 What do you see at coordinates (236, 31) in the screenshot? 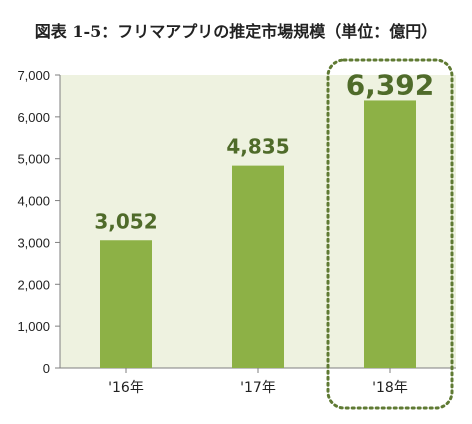
I see `chart-title: 図表 1-5：フリマアプリの推定市場規模（単位：億円）` at bounding box center [236, 31].